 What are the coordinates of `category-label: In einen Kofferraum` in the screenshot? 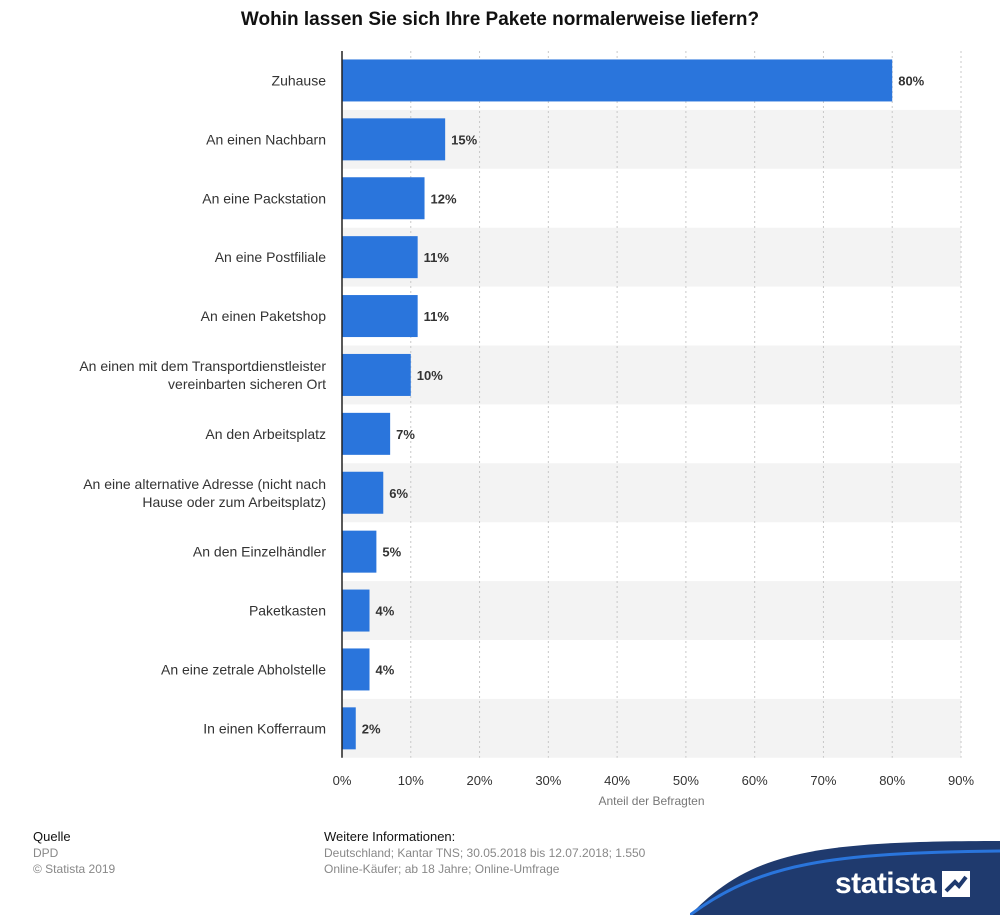 It's located at (264, 728).